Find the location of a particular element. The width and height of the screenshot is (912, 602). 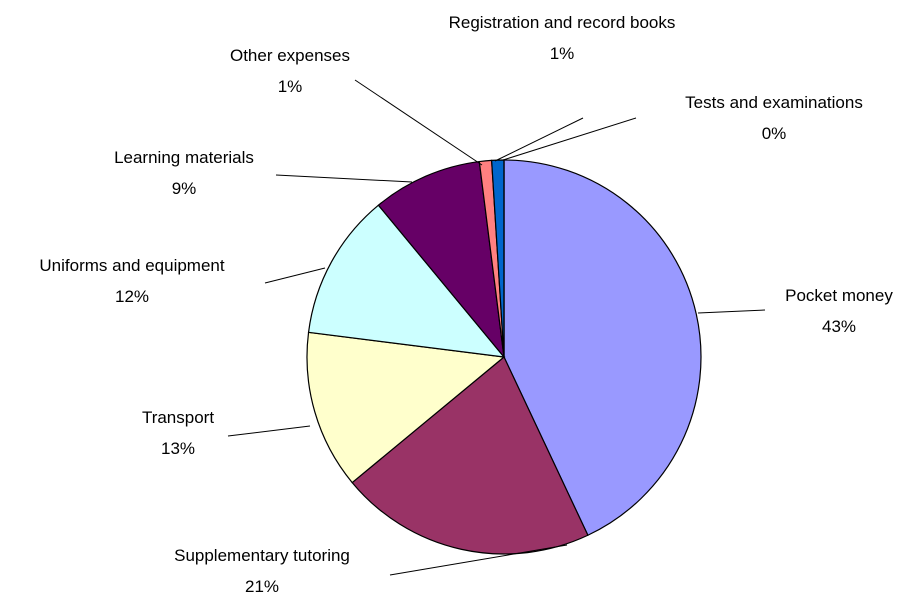

percent-label: 13% is located at coordinates (178, 448).